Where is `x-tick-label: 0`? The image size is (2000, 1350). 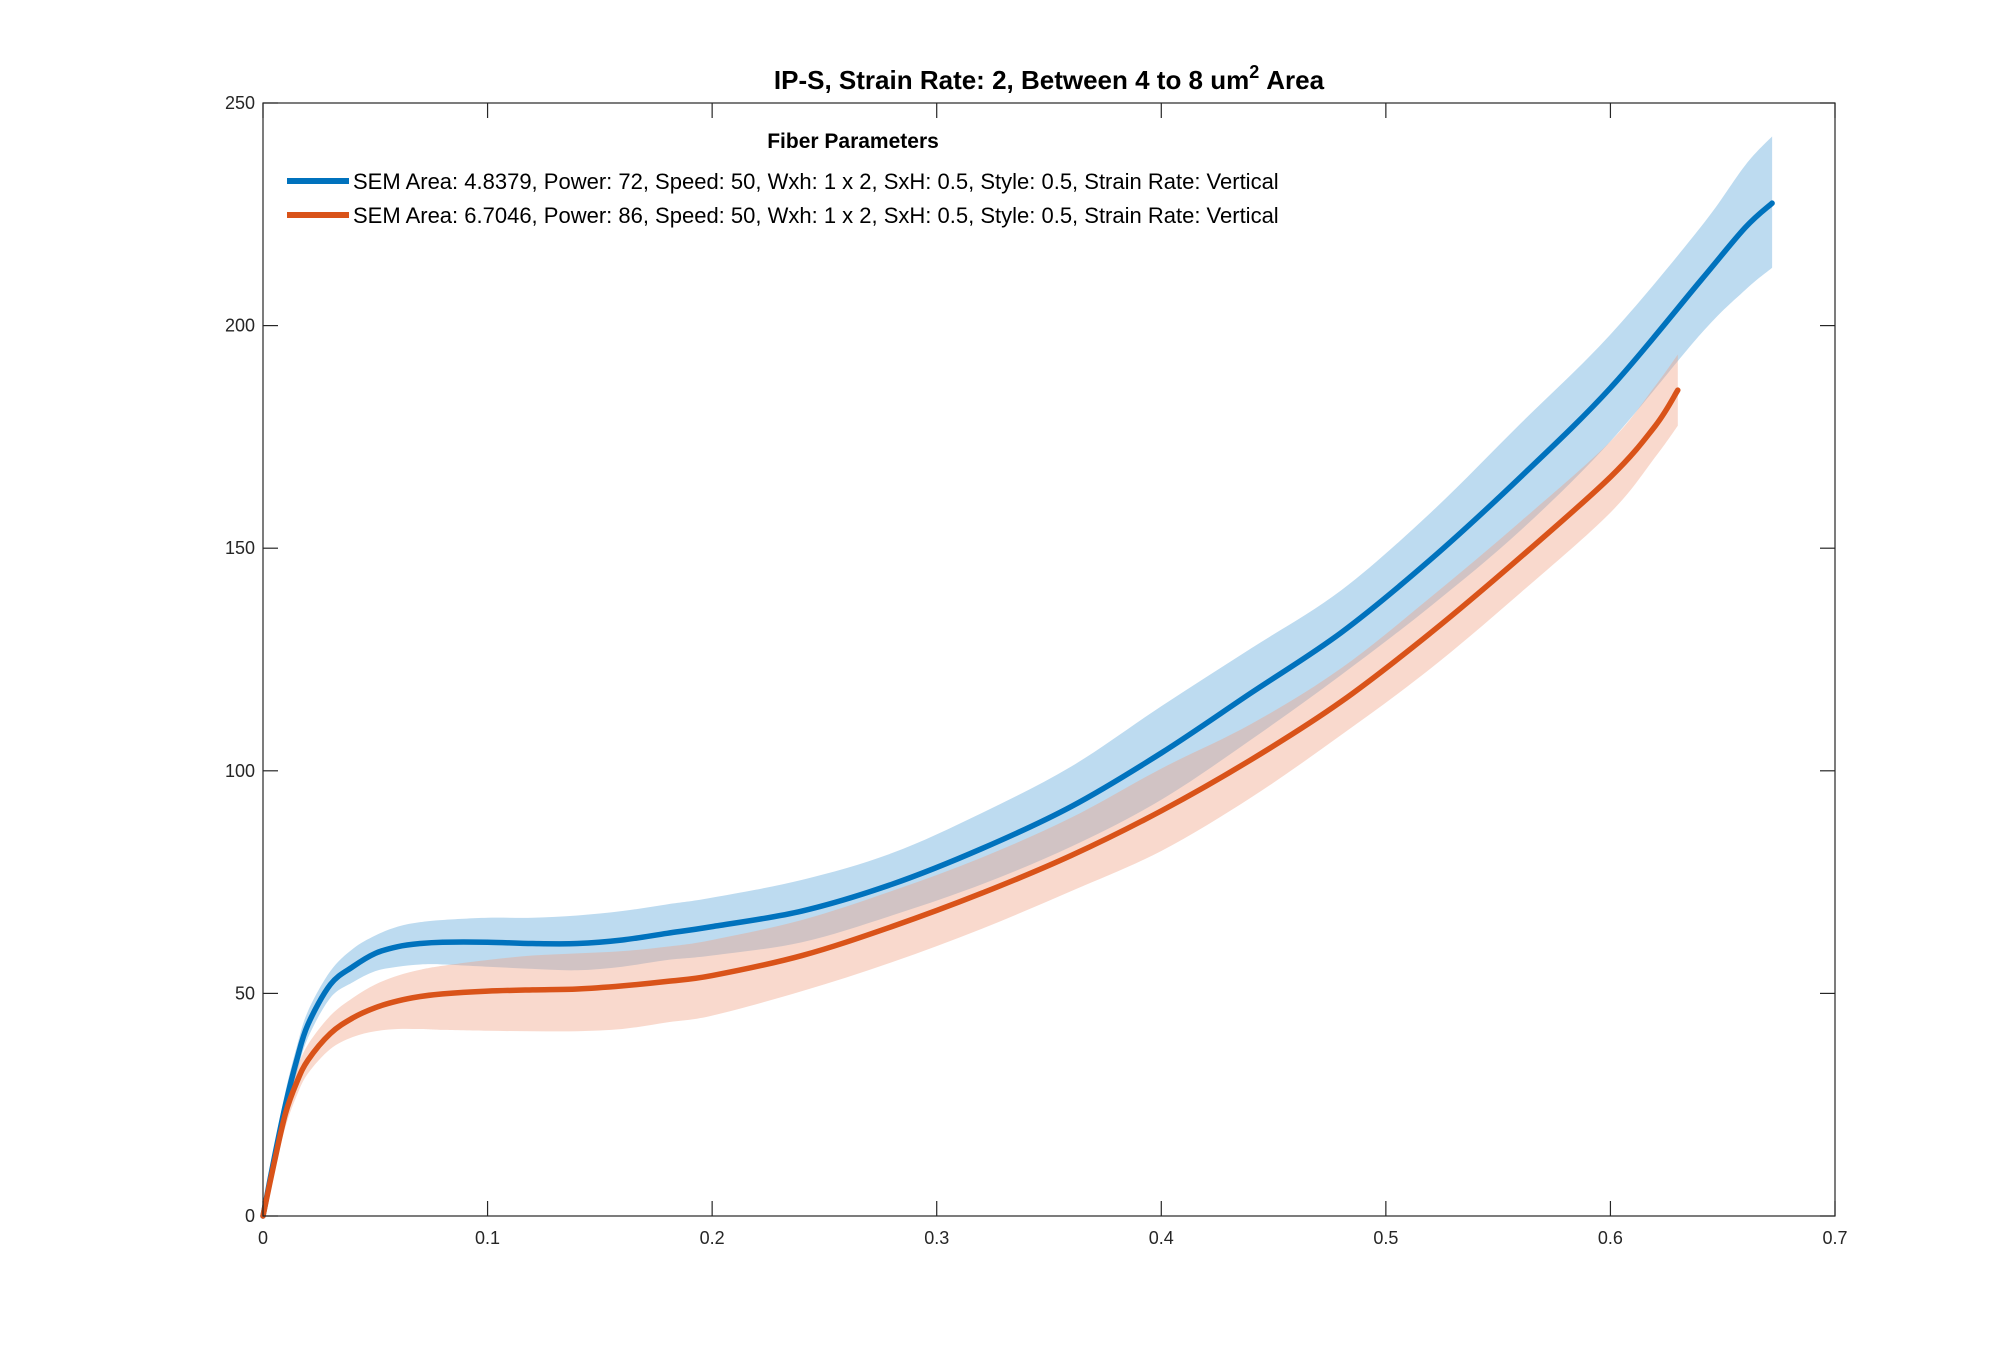
x-tick-label: 0 is located at coordinates (263, 1238).